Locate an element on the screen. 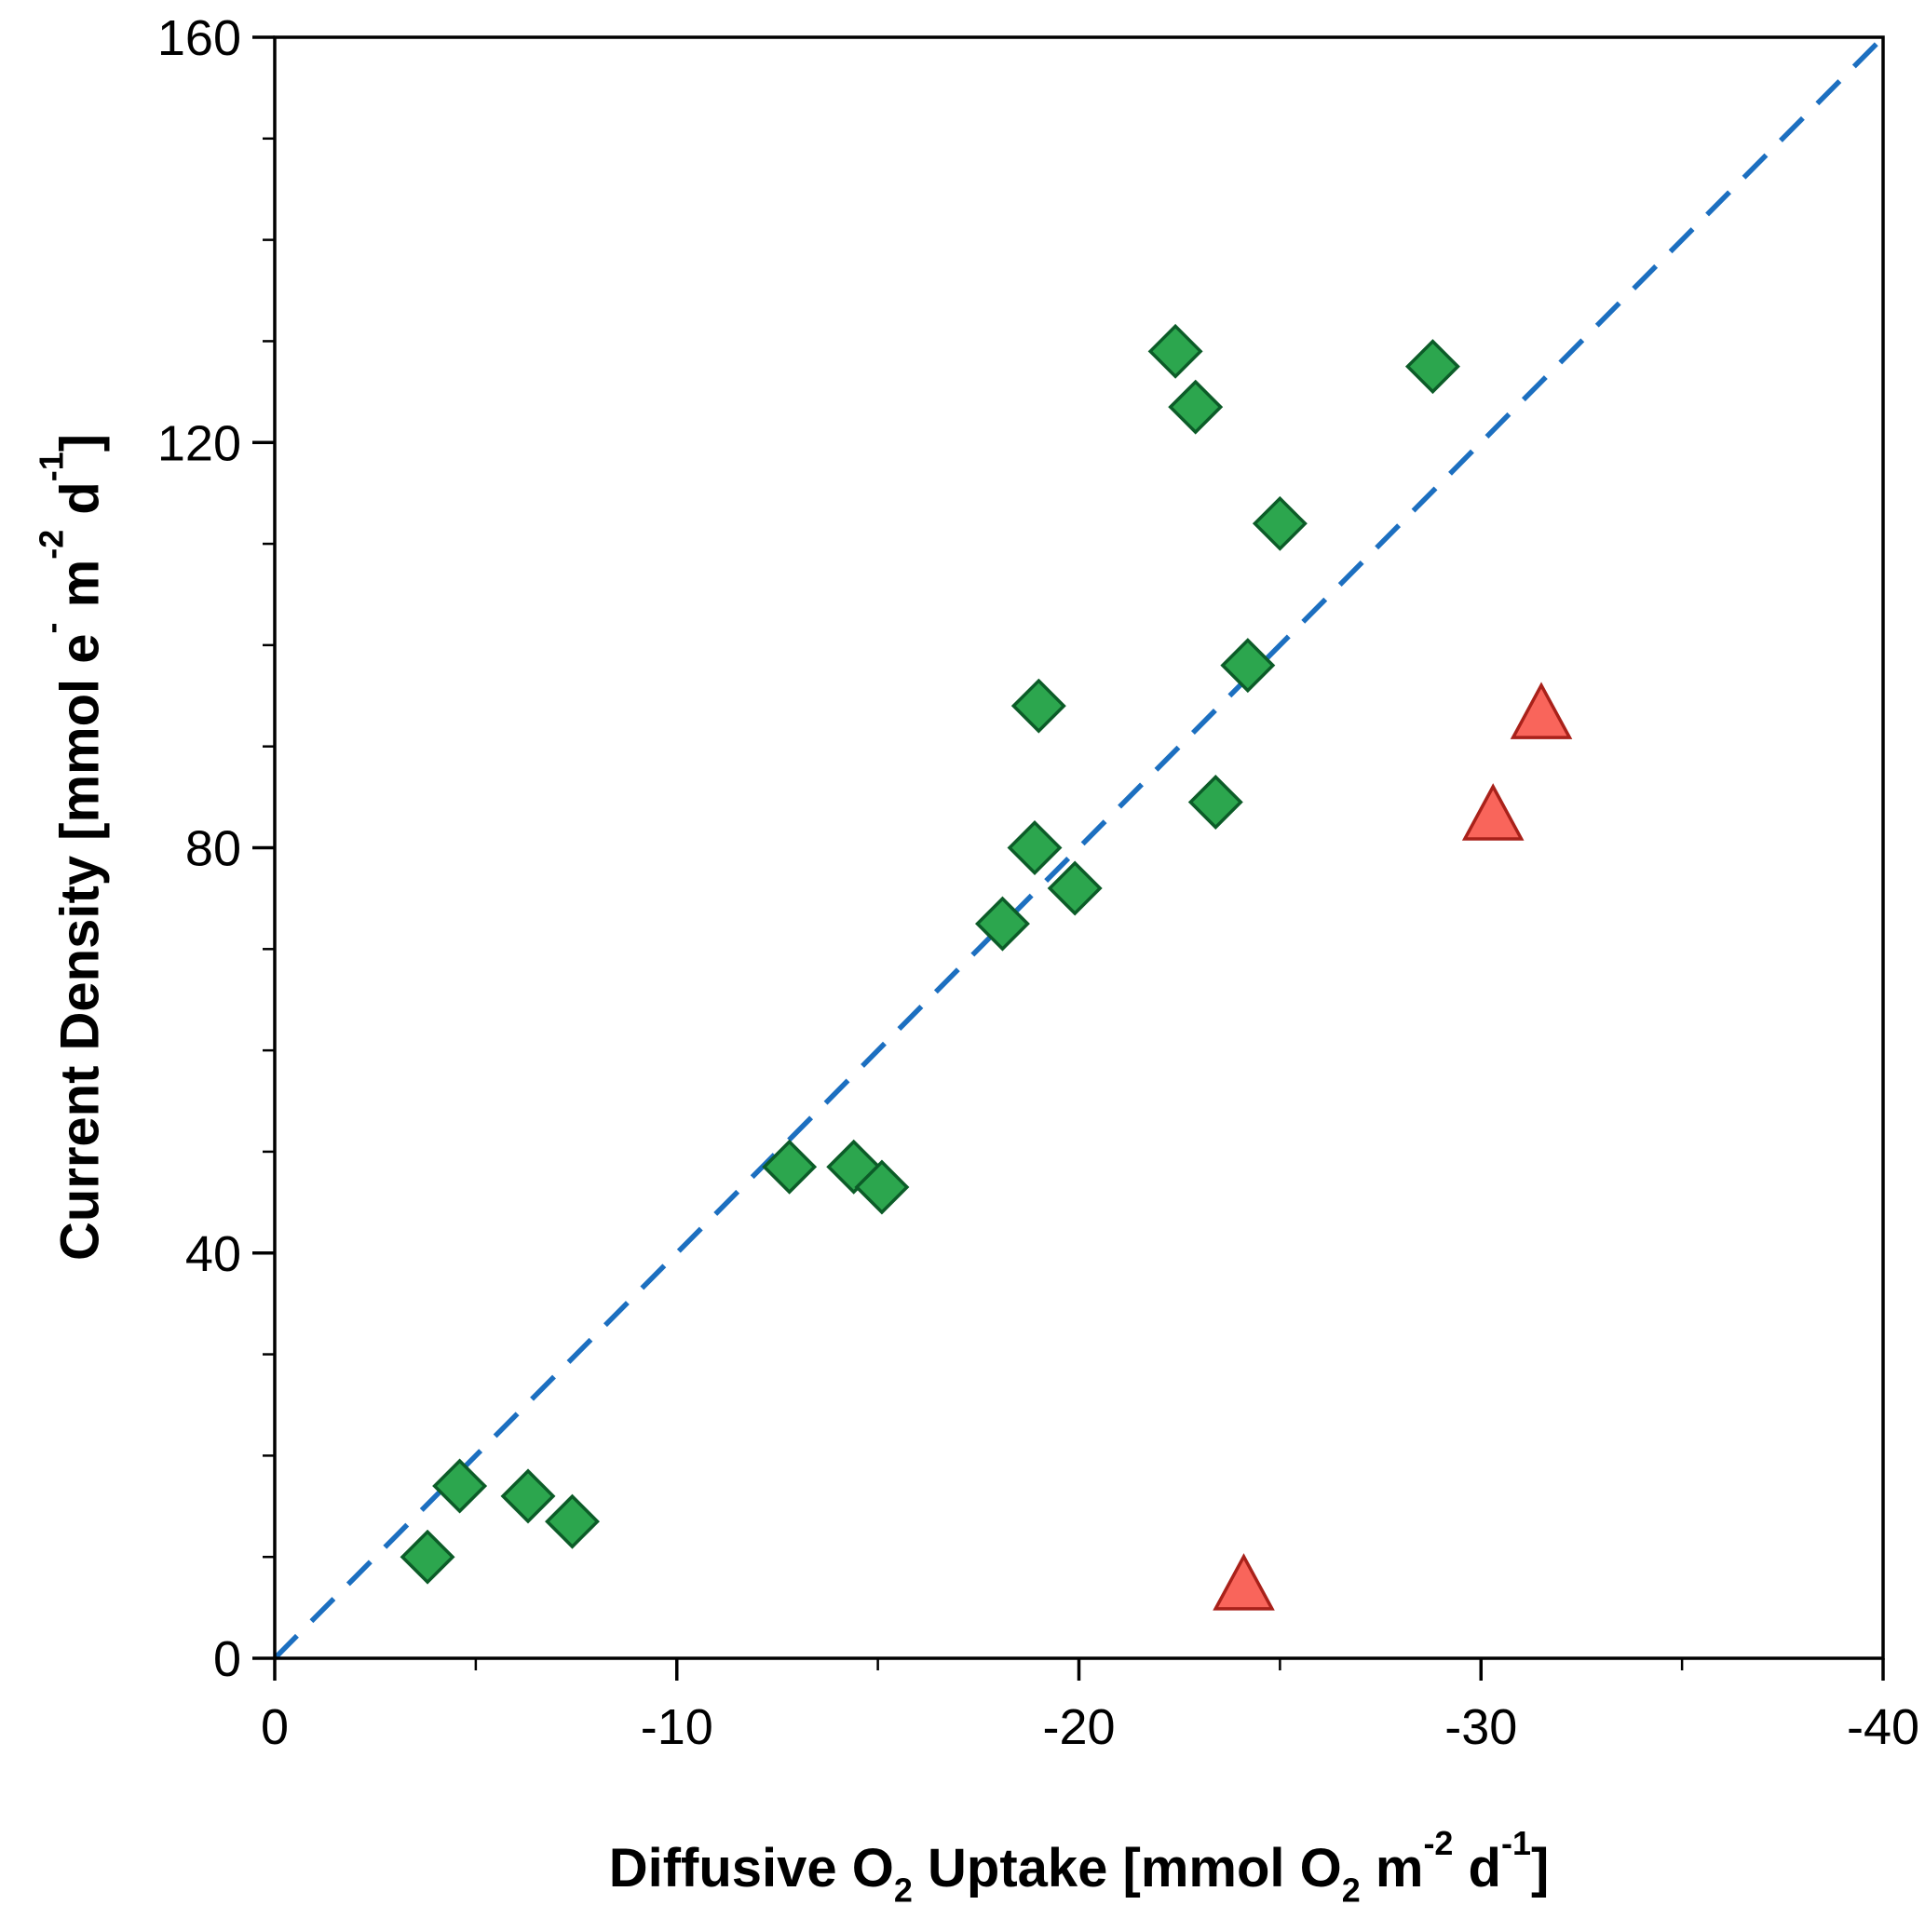  axis-title-segment: Uptake [mmol O is located at coordinates (1127, 1868).